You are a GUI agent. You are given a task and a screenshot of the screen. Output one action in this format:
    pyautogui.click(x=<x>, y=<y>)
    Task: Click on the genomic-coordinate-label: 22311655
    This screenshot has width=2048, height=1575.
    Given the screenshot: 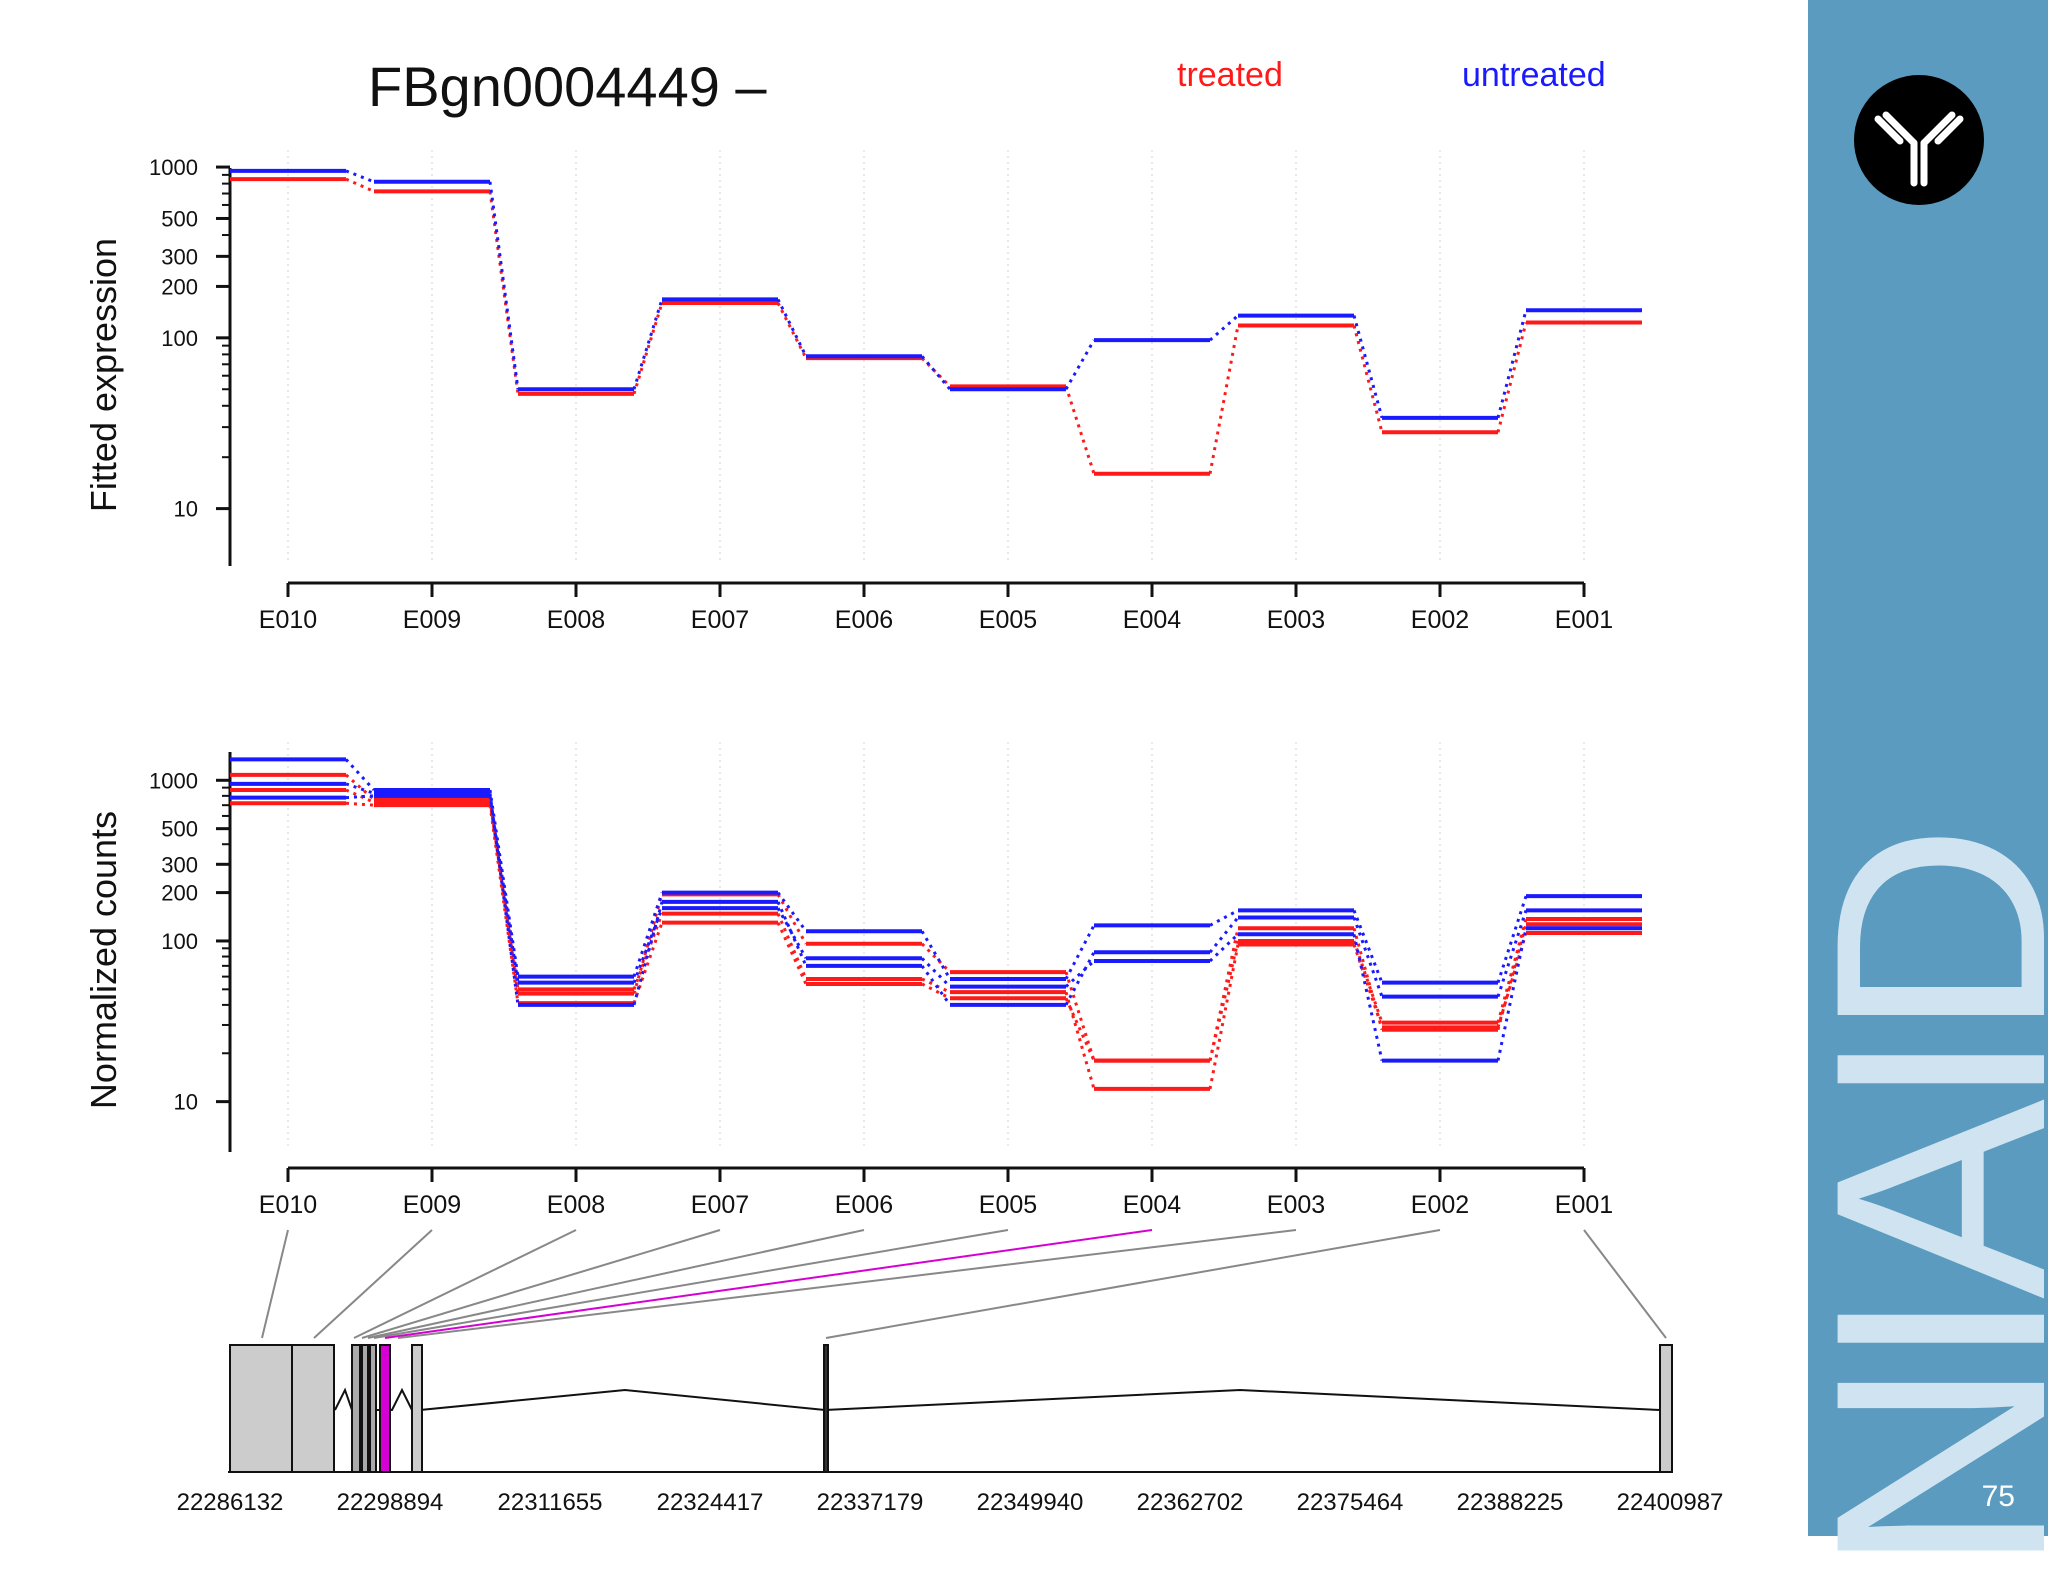 What is the action you would take?
    pyautogui.click(x=550, y=1502)
    